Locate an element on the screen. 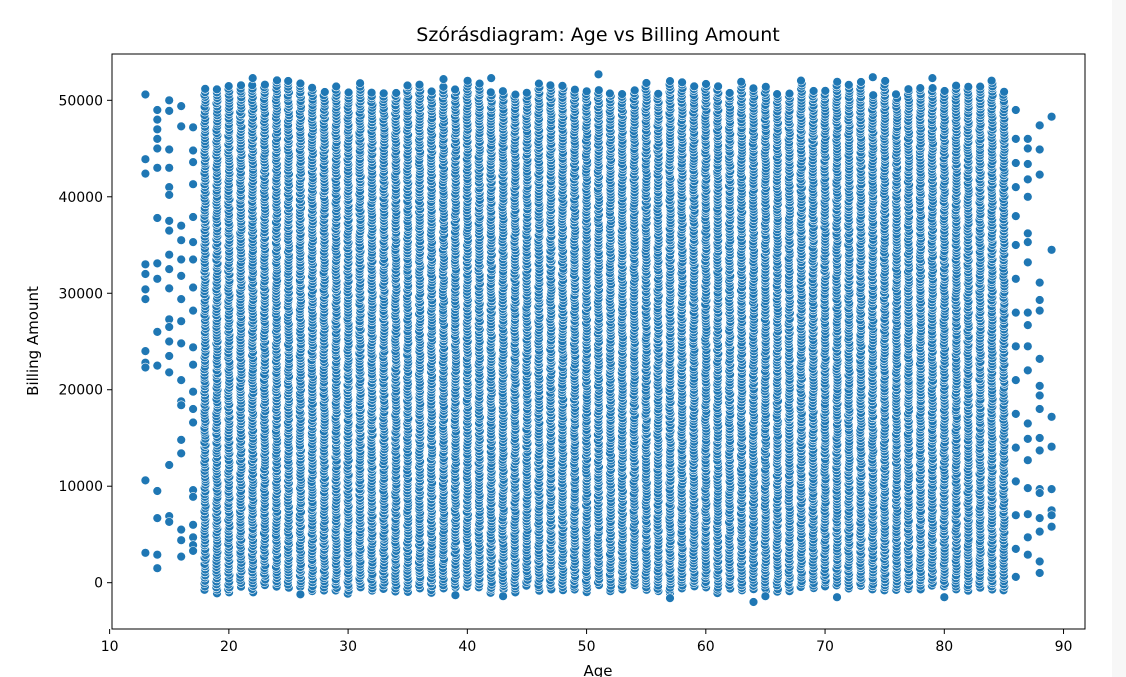 This screenshot has height=677, width=1126. right-edge-strip is located at coordinates (1119, 338).